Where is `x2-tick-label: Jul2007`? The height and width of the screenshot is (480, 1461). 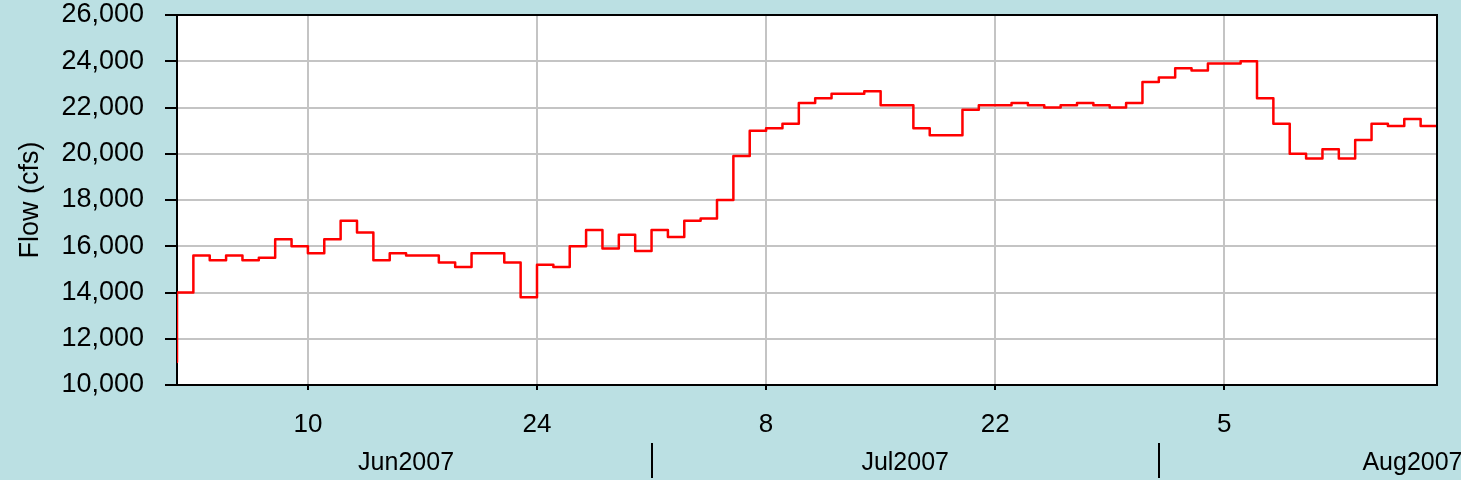 x2-tick-label: Jul2007 is located at coordinates (905, 460).